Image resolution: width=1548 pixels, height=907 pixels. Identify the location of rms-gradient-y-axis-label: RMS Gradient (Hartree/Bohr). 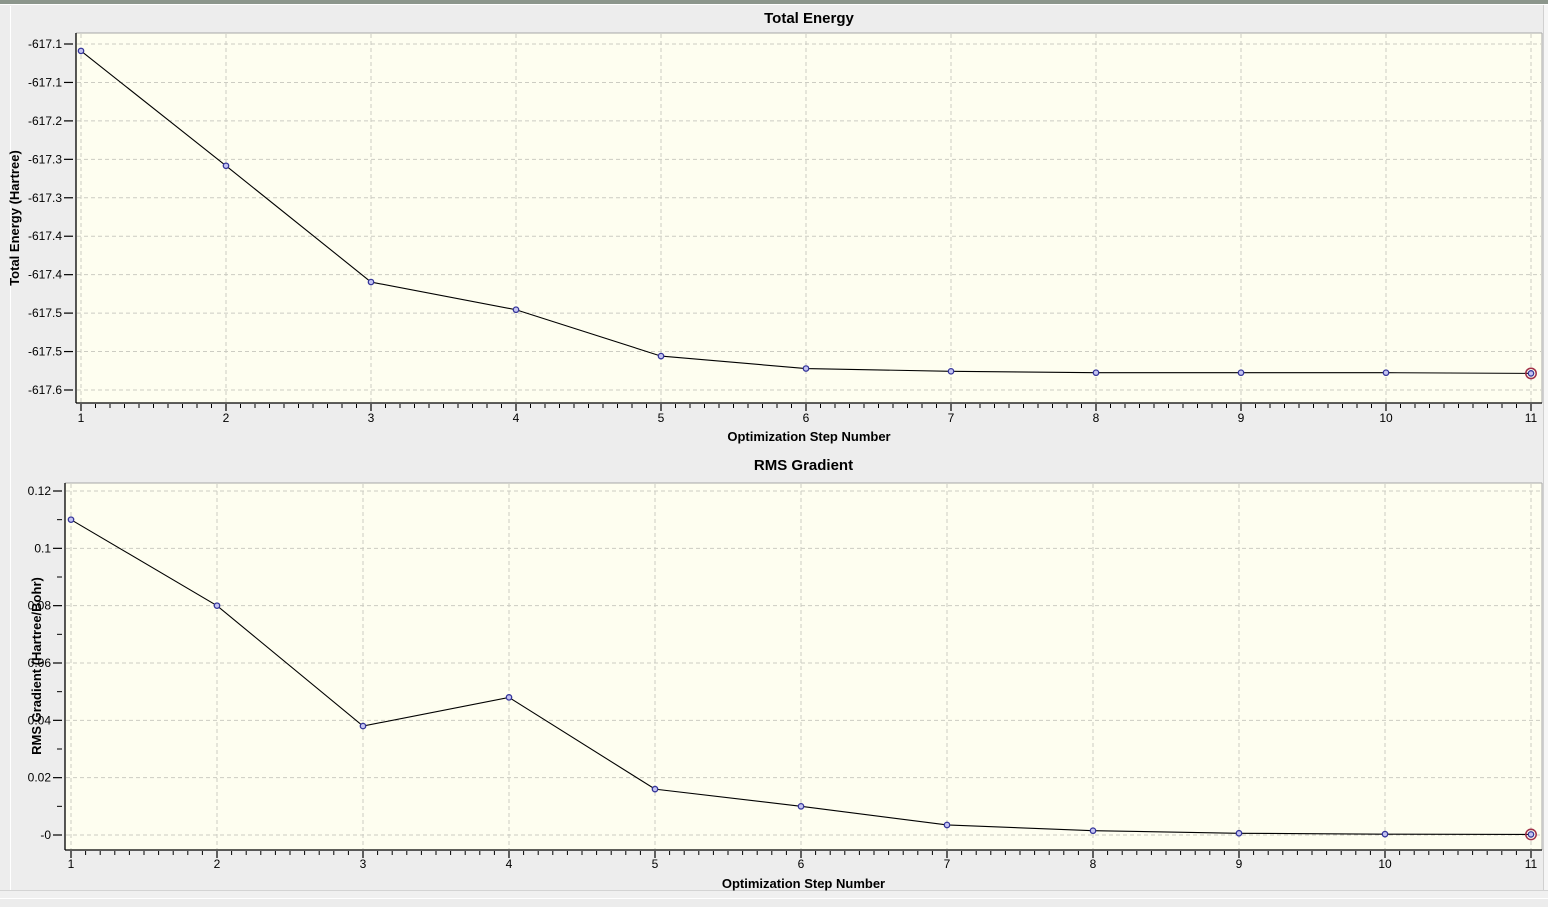
(36, 666).